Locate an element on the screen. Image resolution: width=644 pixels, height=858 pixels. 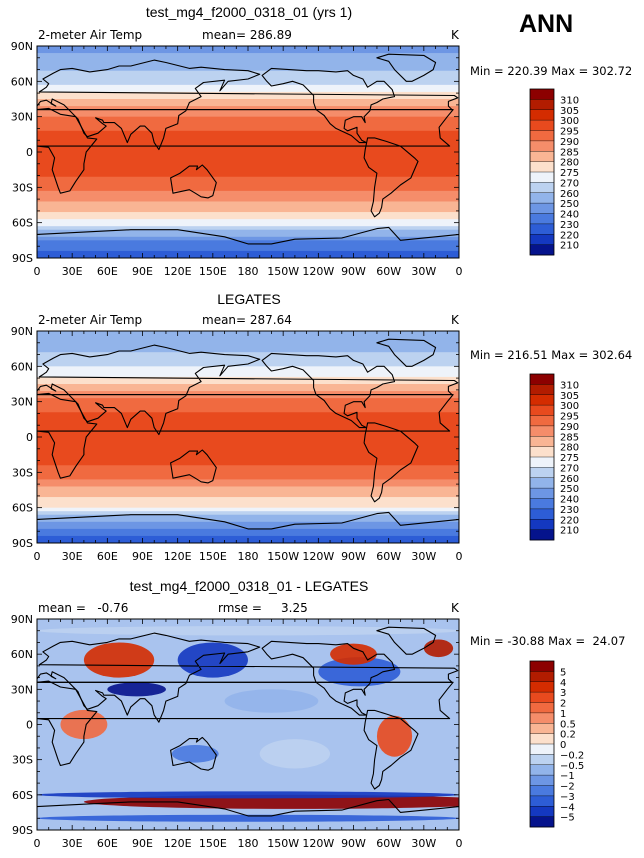
panel-1-colorbar-label: 305 is located at coordinates (569, 111).